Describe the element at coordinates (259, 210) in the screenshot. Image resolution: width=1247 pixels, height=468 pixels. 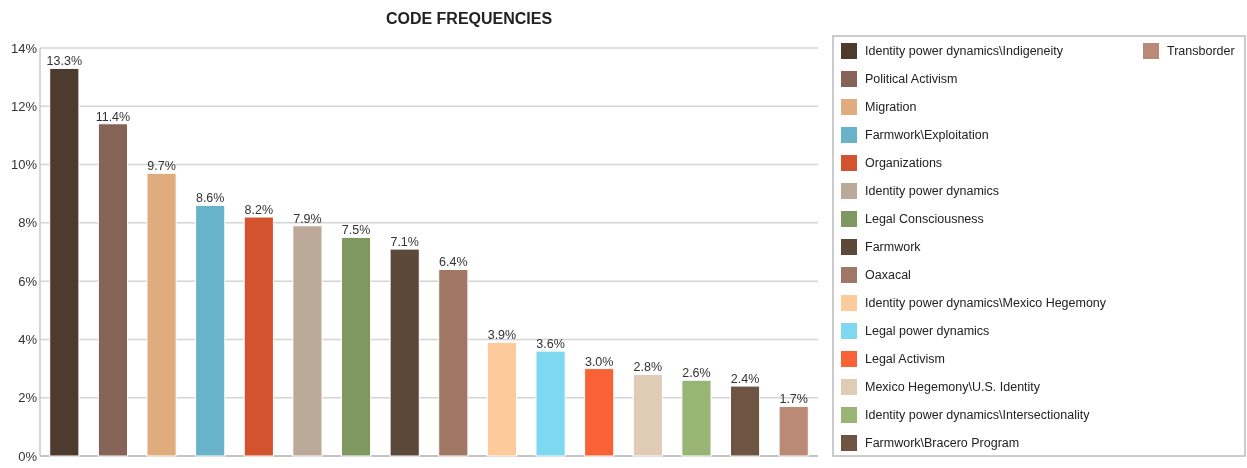
I see `data-label: 8.2%` at that location.